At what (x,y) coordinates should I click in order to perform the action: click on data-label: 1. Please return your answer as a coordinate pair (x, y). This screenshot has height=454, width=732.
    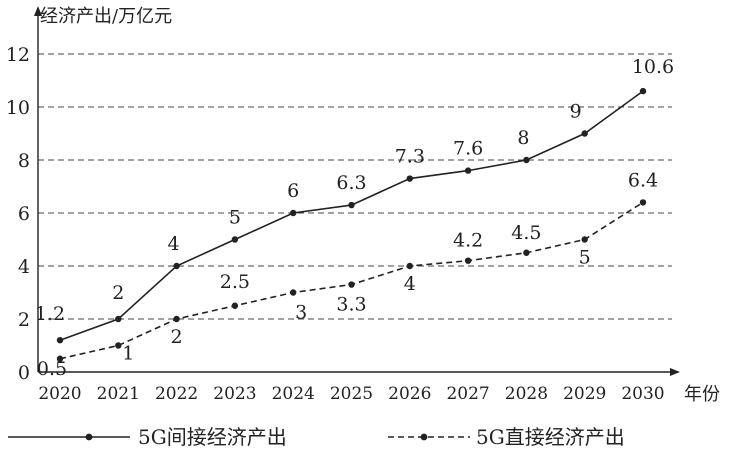
    Looking at the image, I should click on (128, 354).